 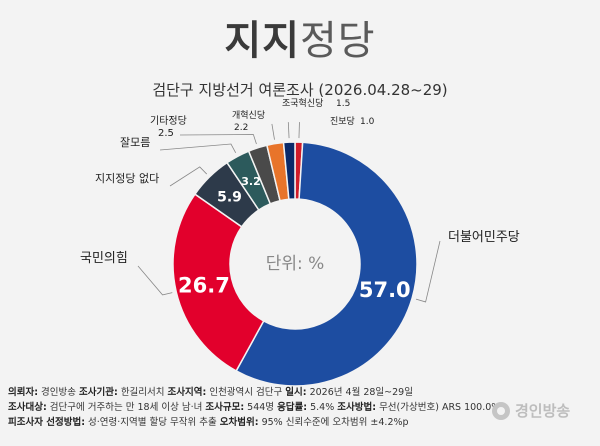 What do you see at coordinates (59, 392) in the screenshot?
I see `footer-value: 경인방송` at bounding box center [59, 392].